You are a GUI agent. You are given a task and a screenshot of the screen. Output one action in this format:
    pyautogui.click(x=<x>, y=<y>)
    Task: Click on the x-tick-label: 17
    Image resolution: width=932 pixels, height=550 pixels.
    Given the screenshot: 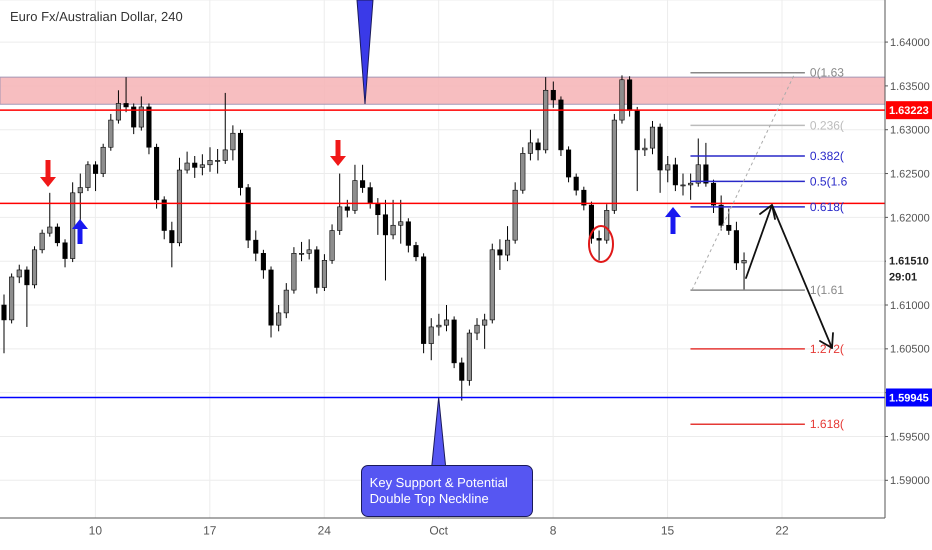 What is the action you would take?
    pyautogui.click(x=210, y=531)
    